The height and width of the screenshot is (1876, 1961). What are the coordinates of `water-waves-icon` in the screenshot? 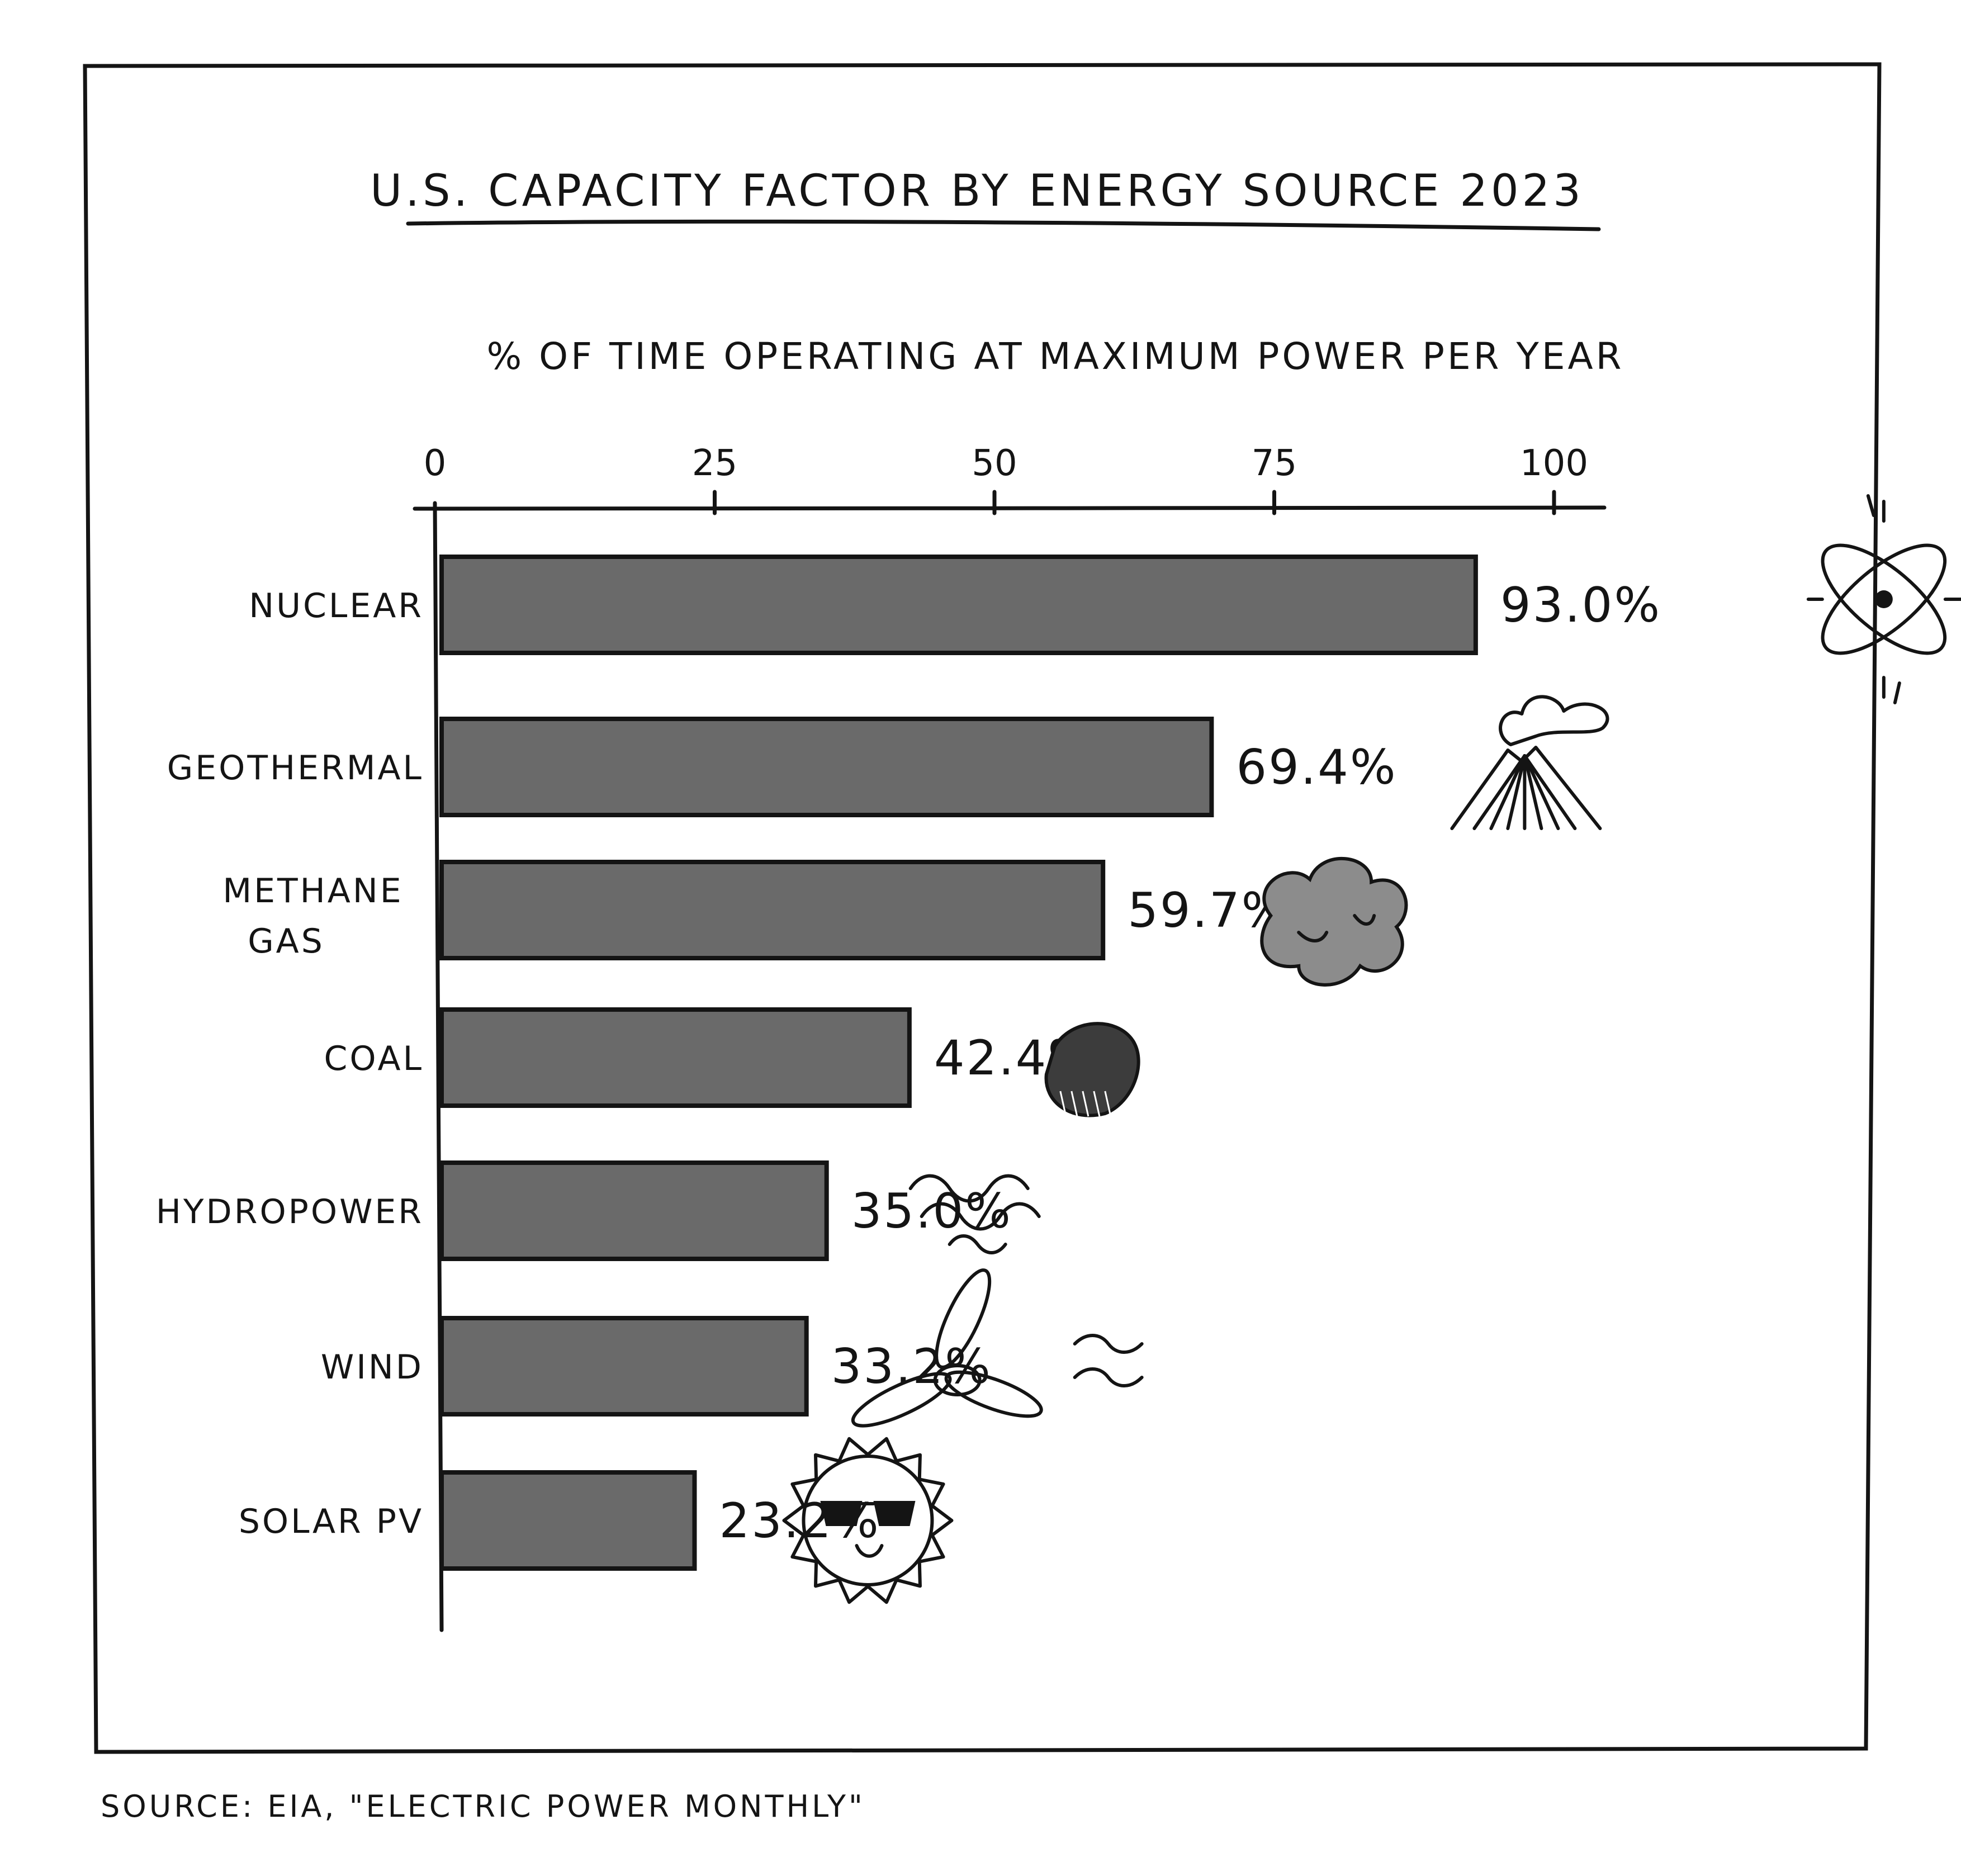 It's located at (974, 1214).